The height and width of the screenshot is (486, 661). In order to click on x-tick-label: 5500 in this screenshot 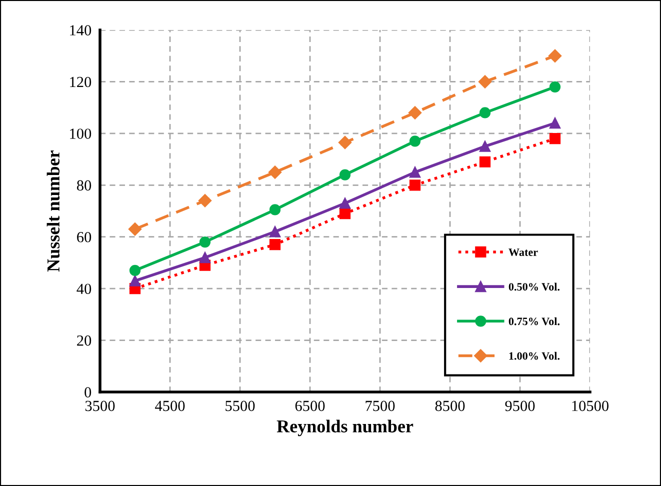, I will do `click(240, 406)`.